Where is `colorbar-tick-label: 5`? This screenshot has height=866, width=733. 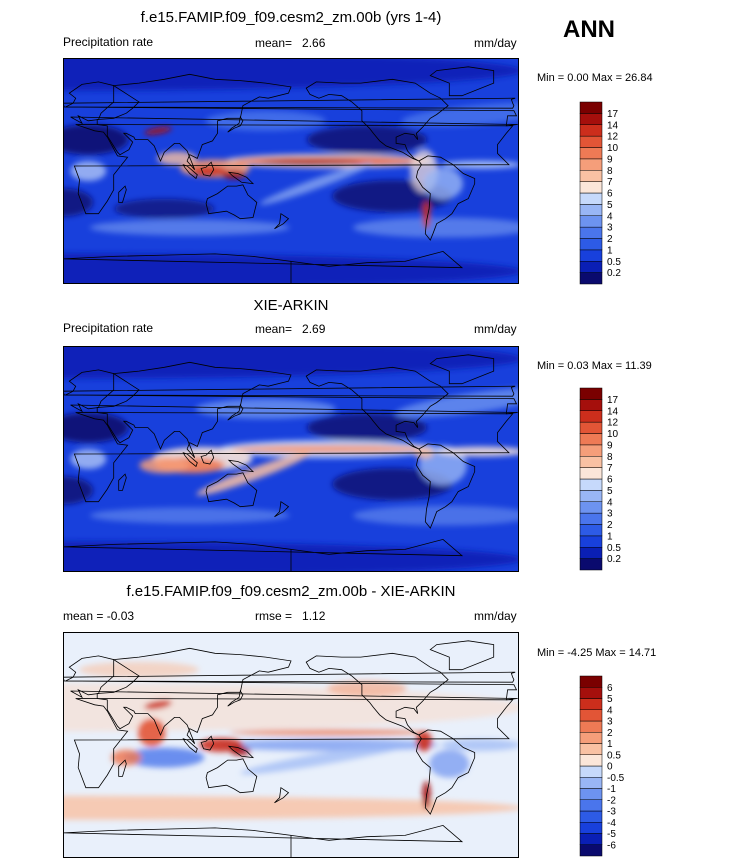 colorbar-tick-label: 5 is located at coordinates (610, 205).